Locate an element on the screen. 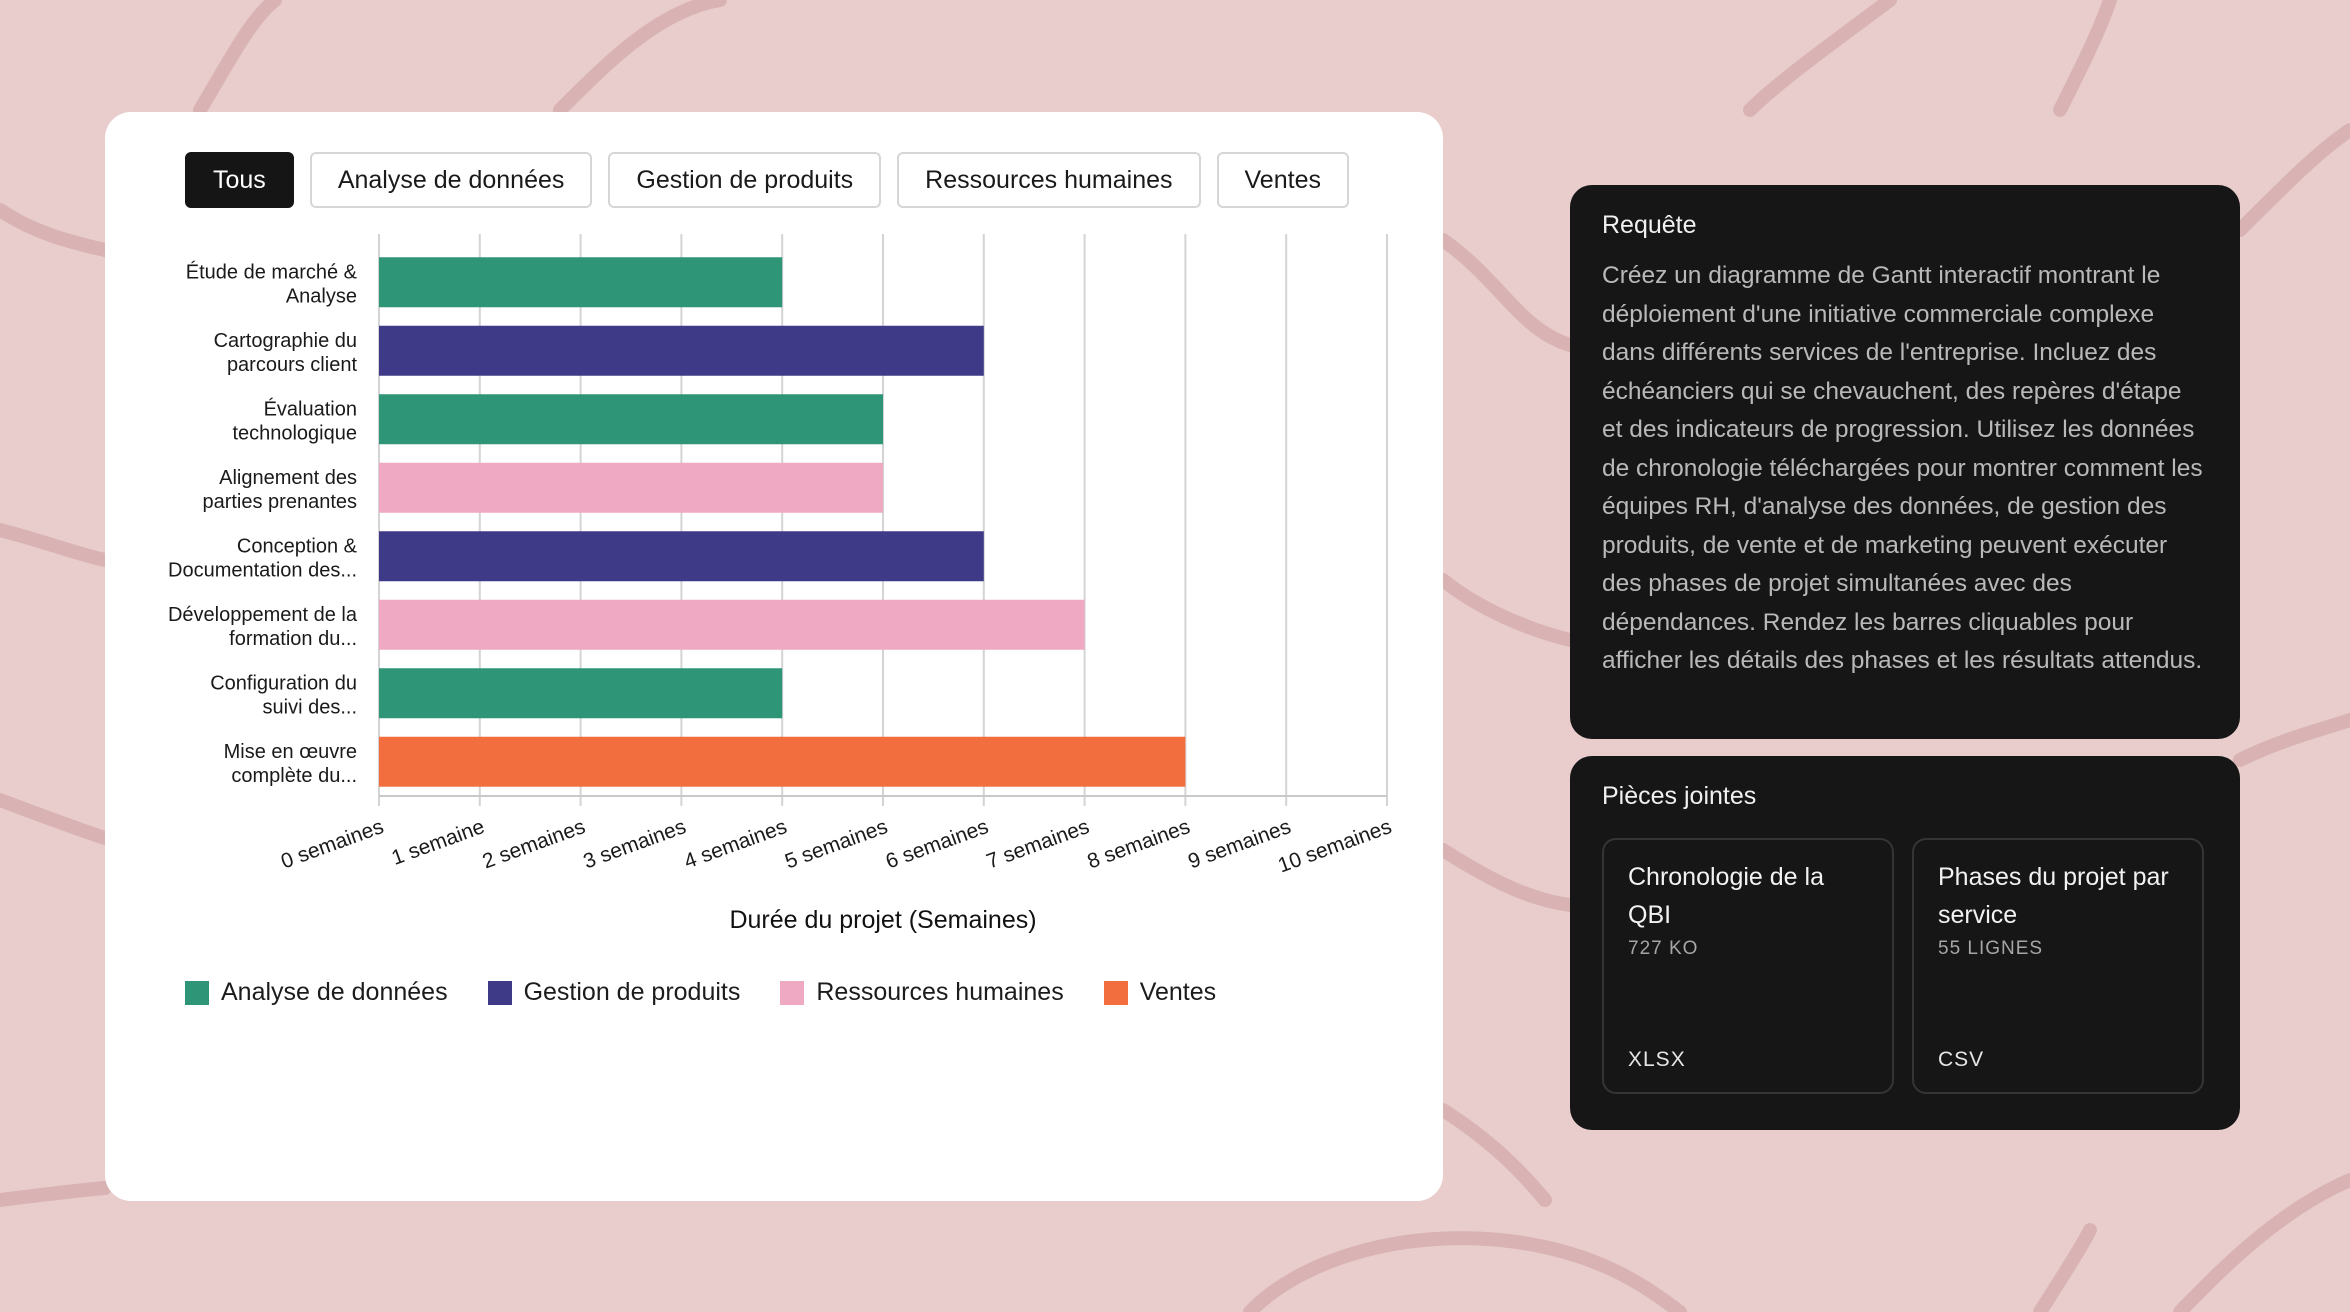 The height and width of the screenshot is (1312, 2350). x-tick-label: 2 semaines is located at coordinates (534, 844).